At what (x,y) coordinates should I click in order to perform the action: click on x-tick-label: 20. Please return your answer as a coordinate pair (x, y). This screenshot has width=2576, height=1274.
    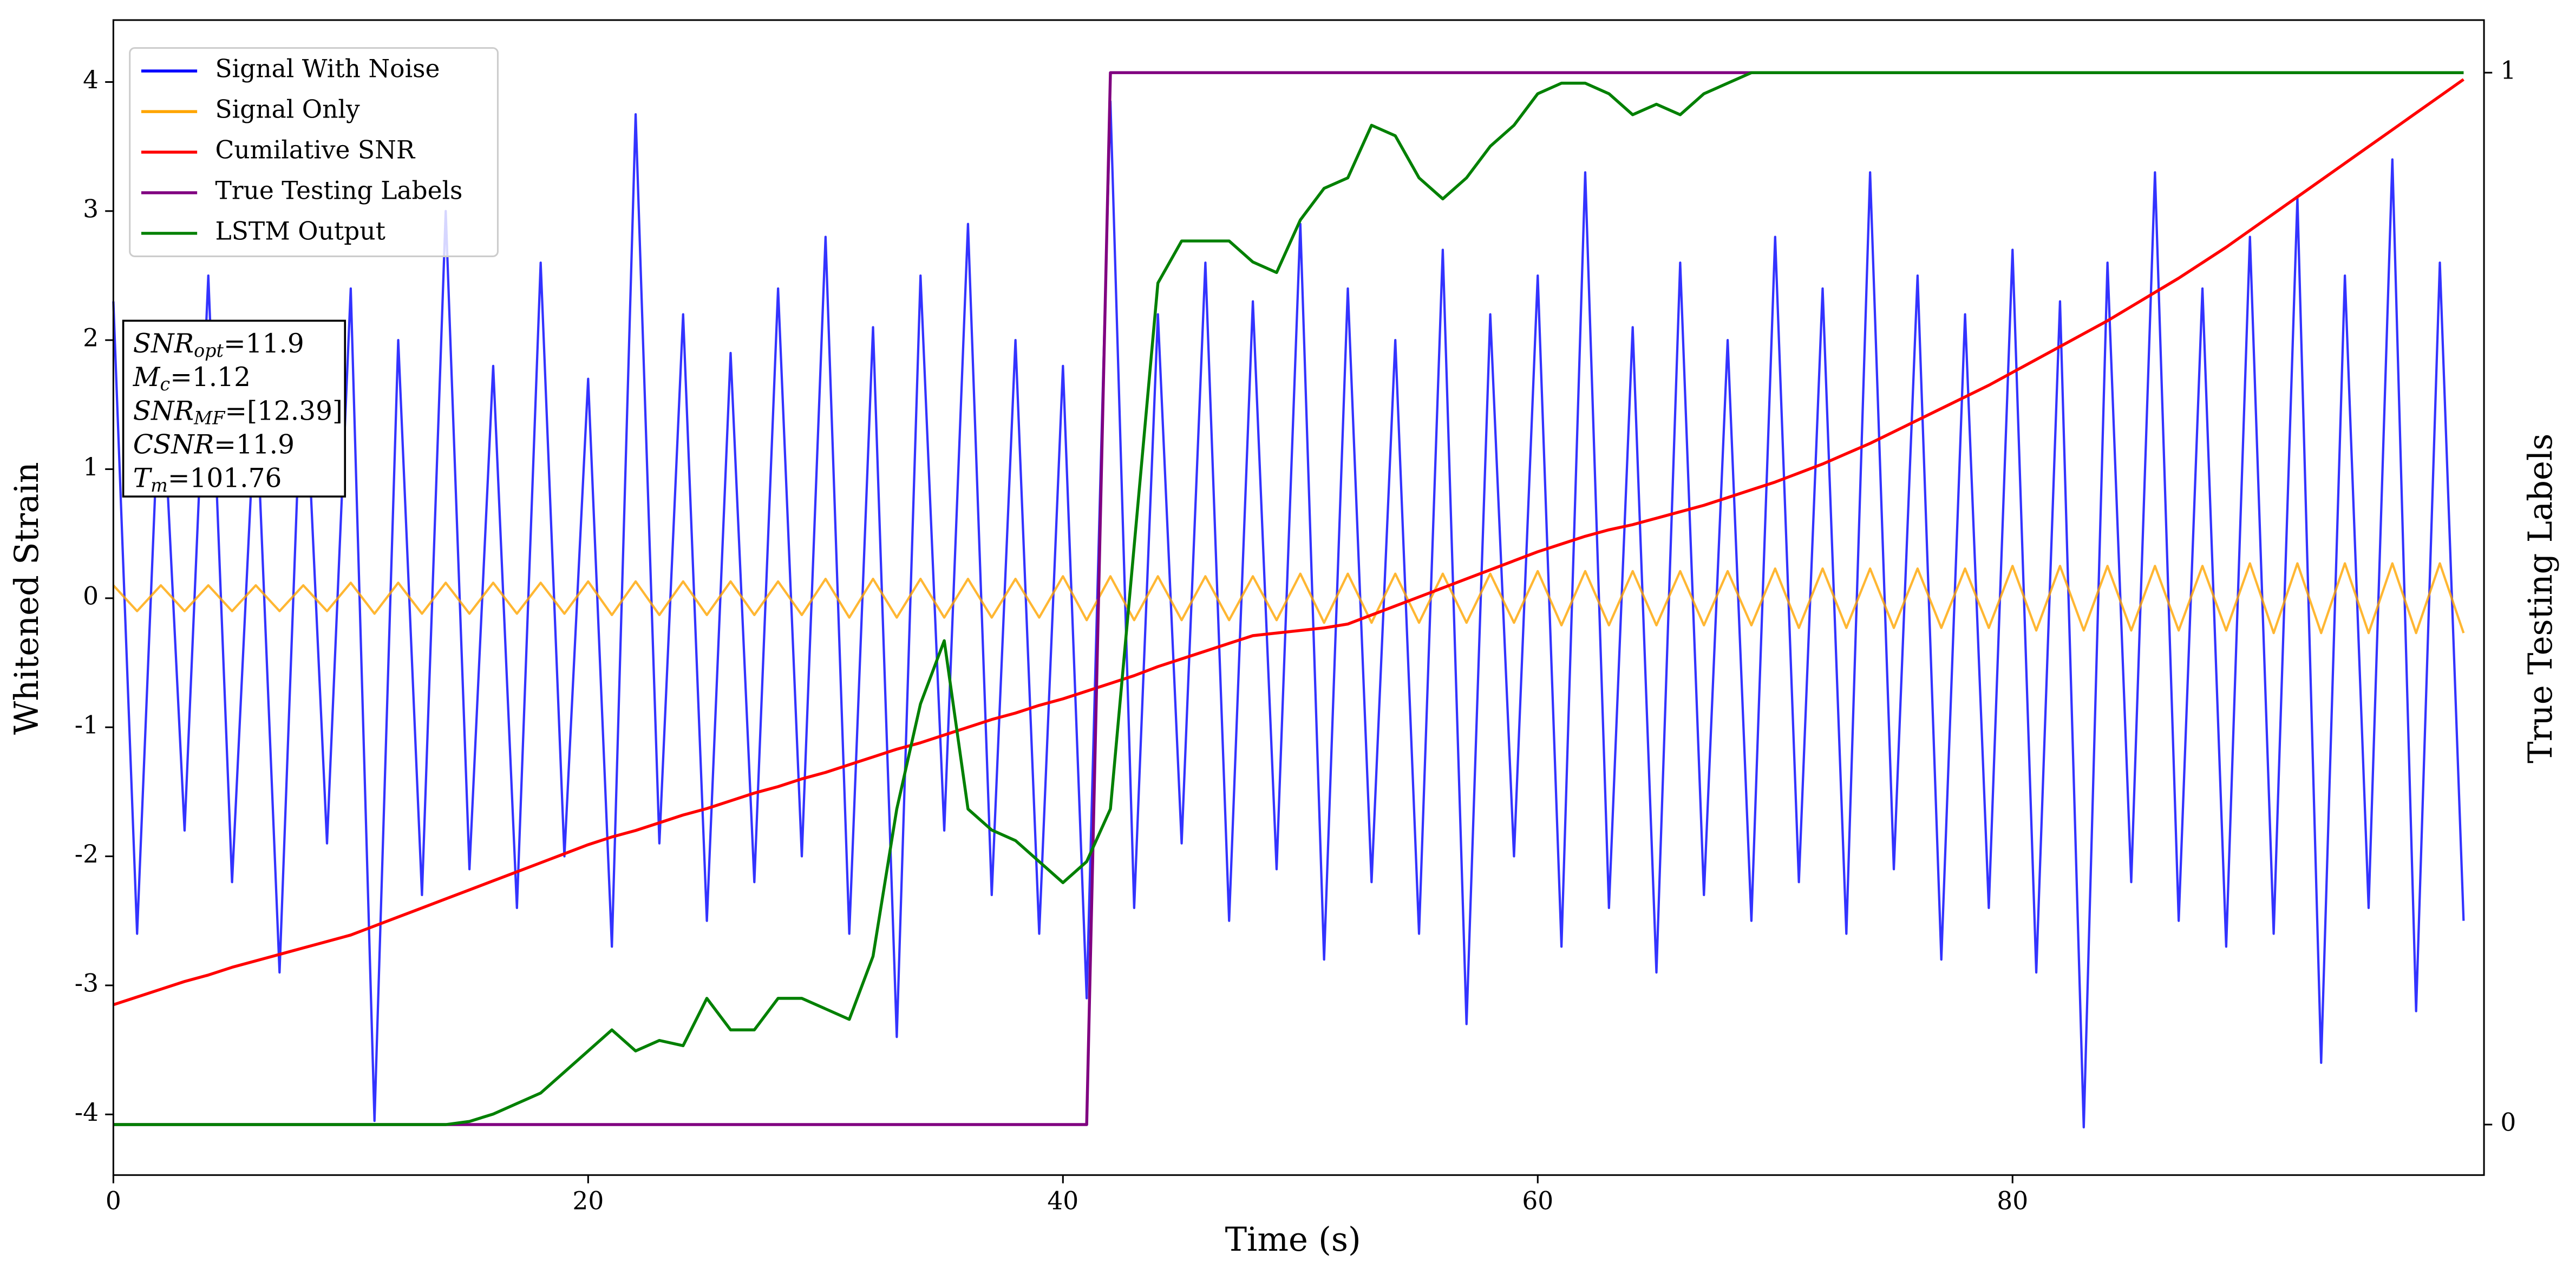
    Looking at the image, I should click on (588, 1200).